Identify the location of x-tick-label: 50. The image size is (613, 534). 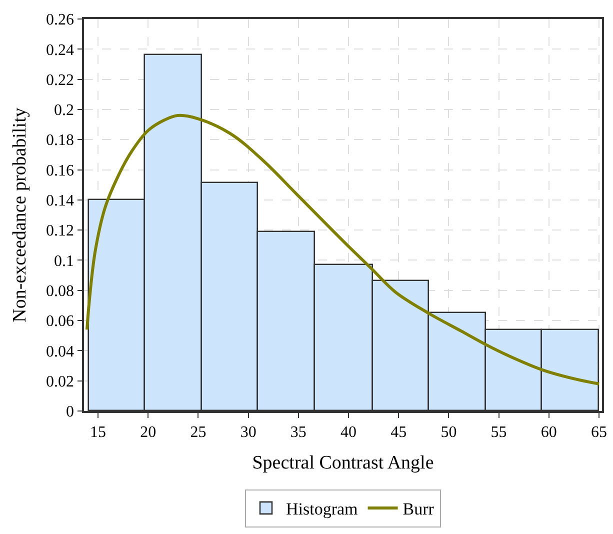
(448, 432).